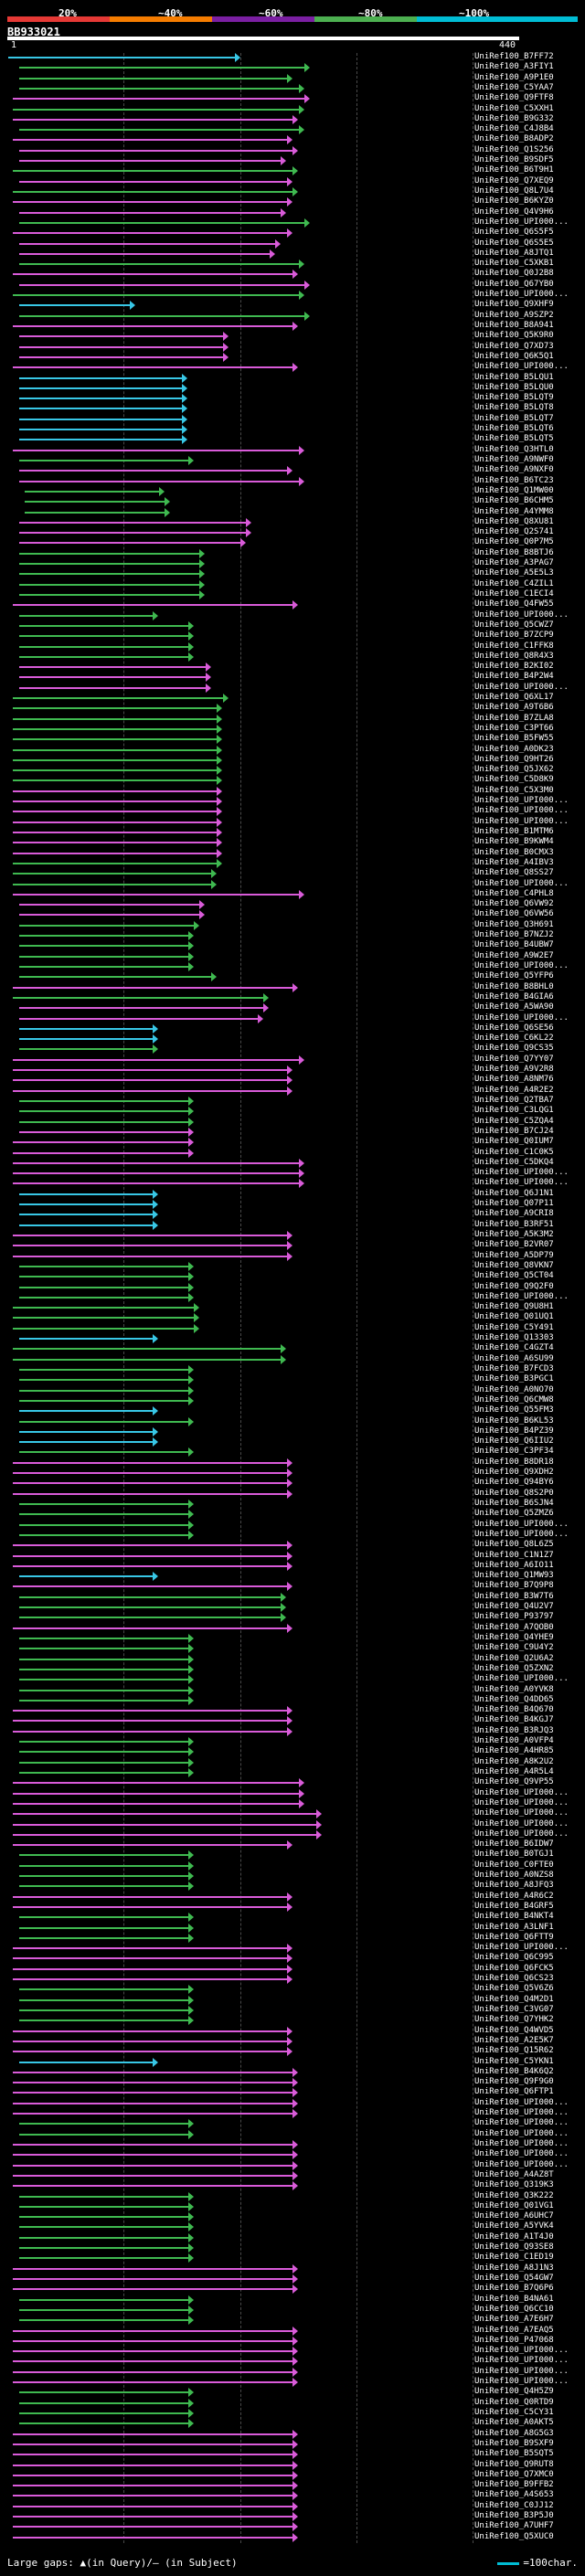 This screenshot has width=585, height=2576. I want to click on hit-row: UniRef100_A2E5K7, so click(293, 2041).